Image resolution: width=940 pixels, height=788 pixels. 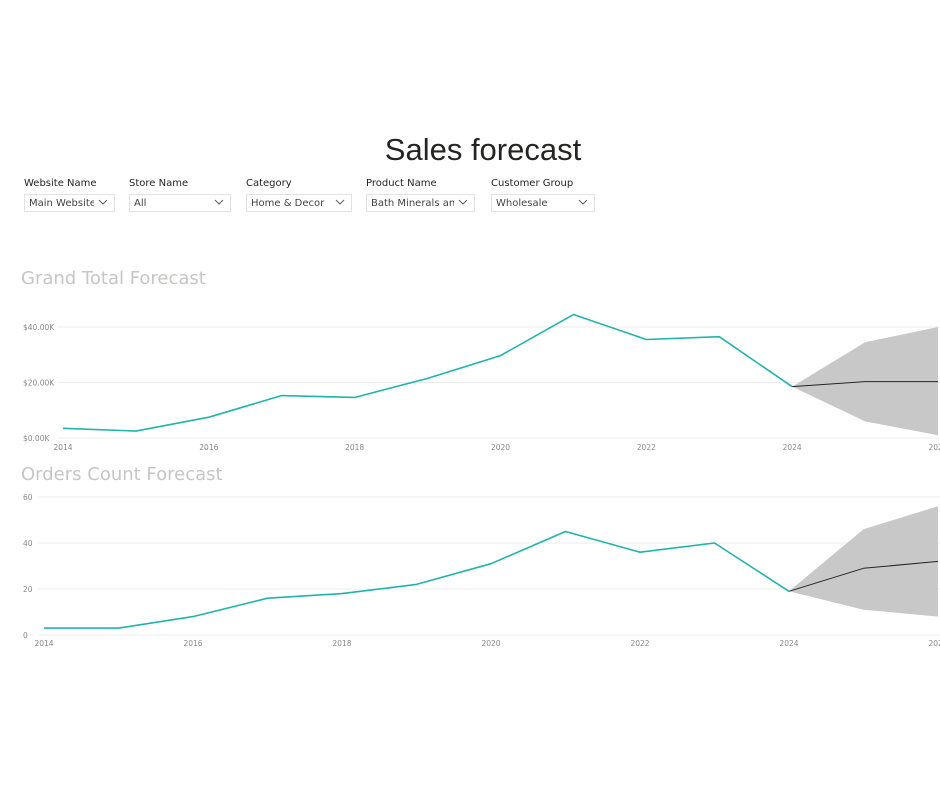 What do you see at coordinates (39, 383) in the screenshot?
I see `y-tick-label: $20.00K` at bounding box center [39, 383].